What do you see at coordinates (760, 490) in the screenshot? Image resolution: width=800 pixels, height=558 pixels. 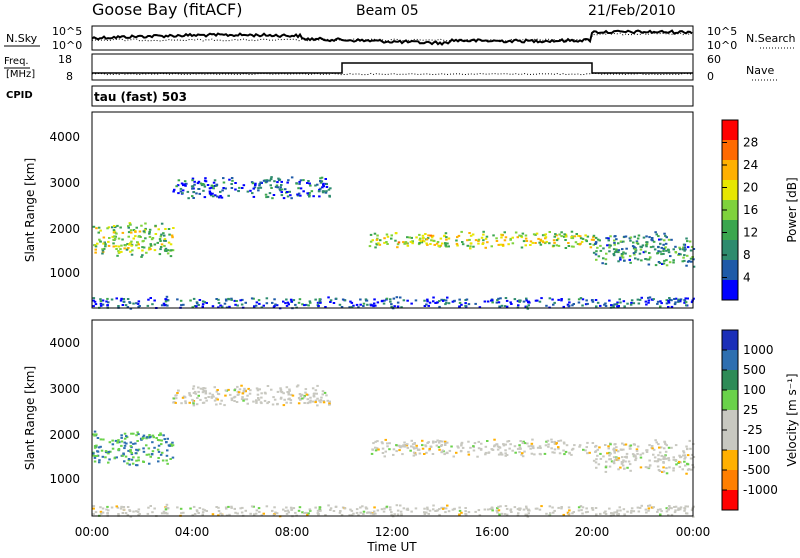 I see `colorbar-tick-label: -1000` at bounding box center [760, 490].